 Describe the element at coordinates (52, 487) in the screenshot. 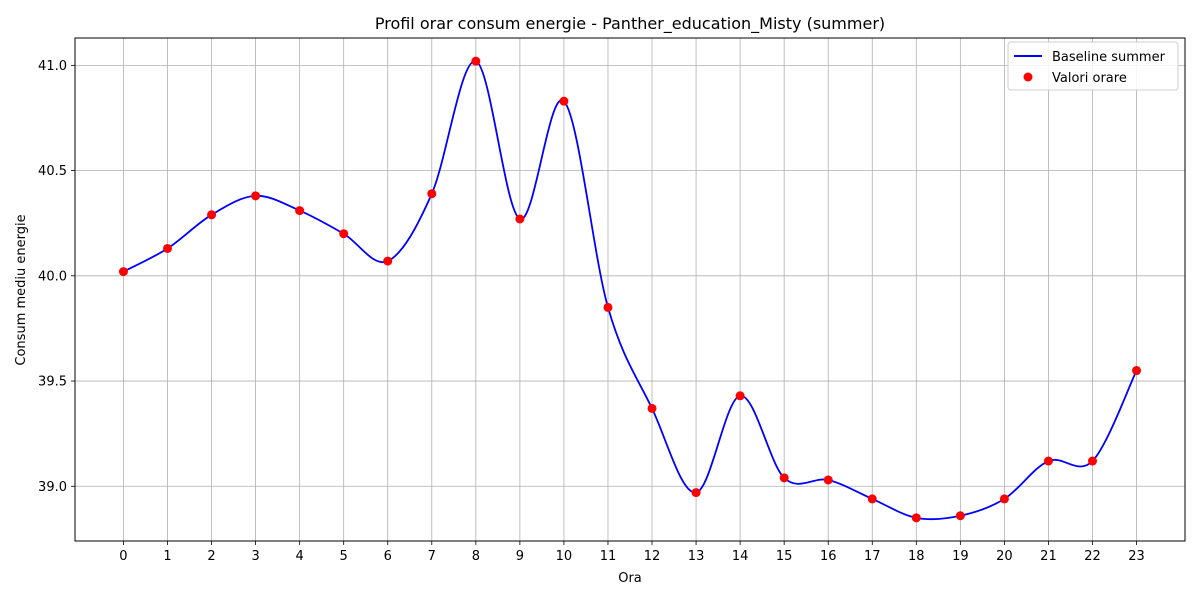

I see `y-tick-label: 39.0` at that location.